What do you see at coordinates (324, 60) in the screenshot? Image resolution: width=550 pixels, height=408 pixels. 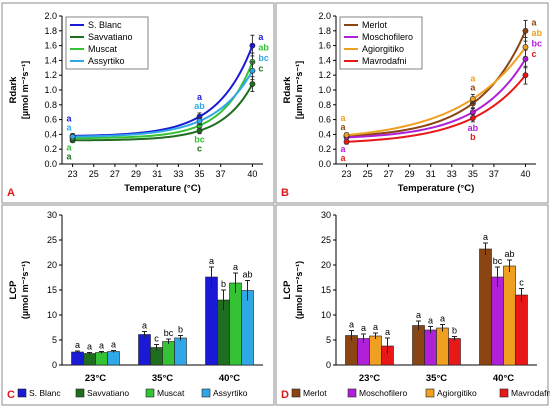 I see `y-tick-label: 1.4` at bounding box center [324, 60].